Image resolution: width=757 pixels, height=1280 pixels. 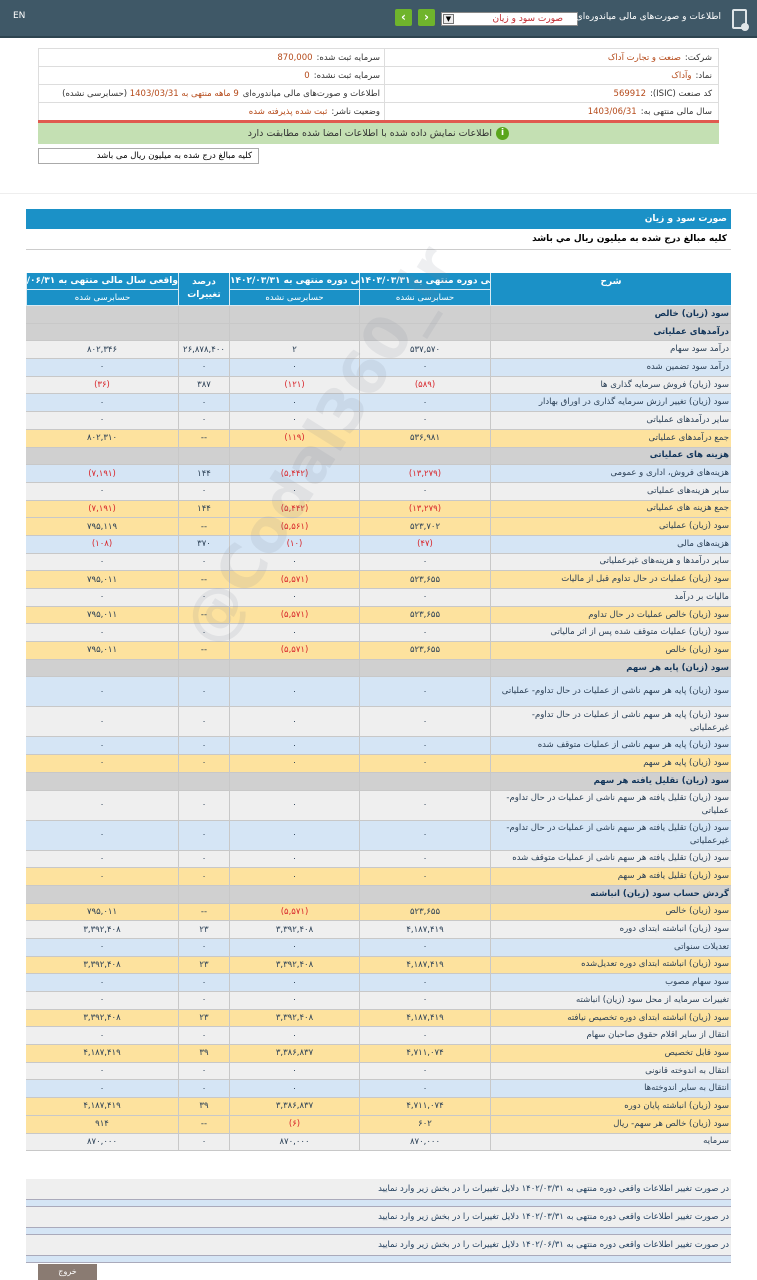 What do you see at coordinates (102, 544) in the screenshot?
I see `cell-1402-06: (۱۰۸)` at bounding box center [102, 544].